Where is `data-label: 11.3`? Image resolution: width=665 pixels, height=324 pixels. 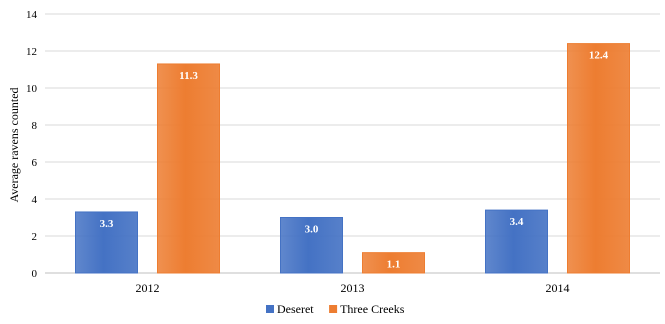
data-label: 11.3 is located at coordinates (188, 76).